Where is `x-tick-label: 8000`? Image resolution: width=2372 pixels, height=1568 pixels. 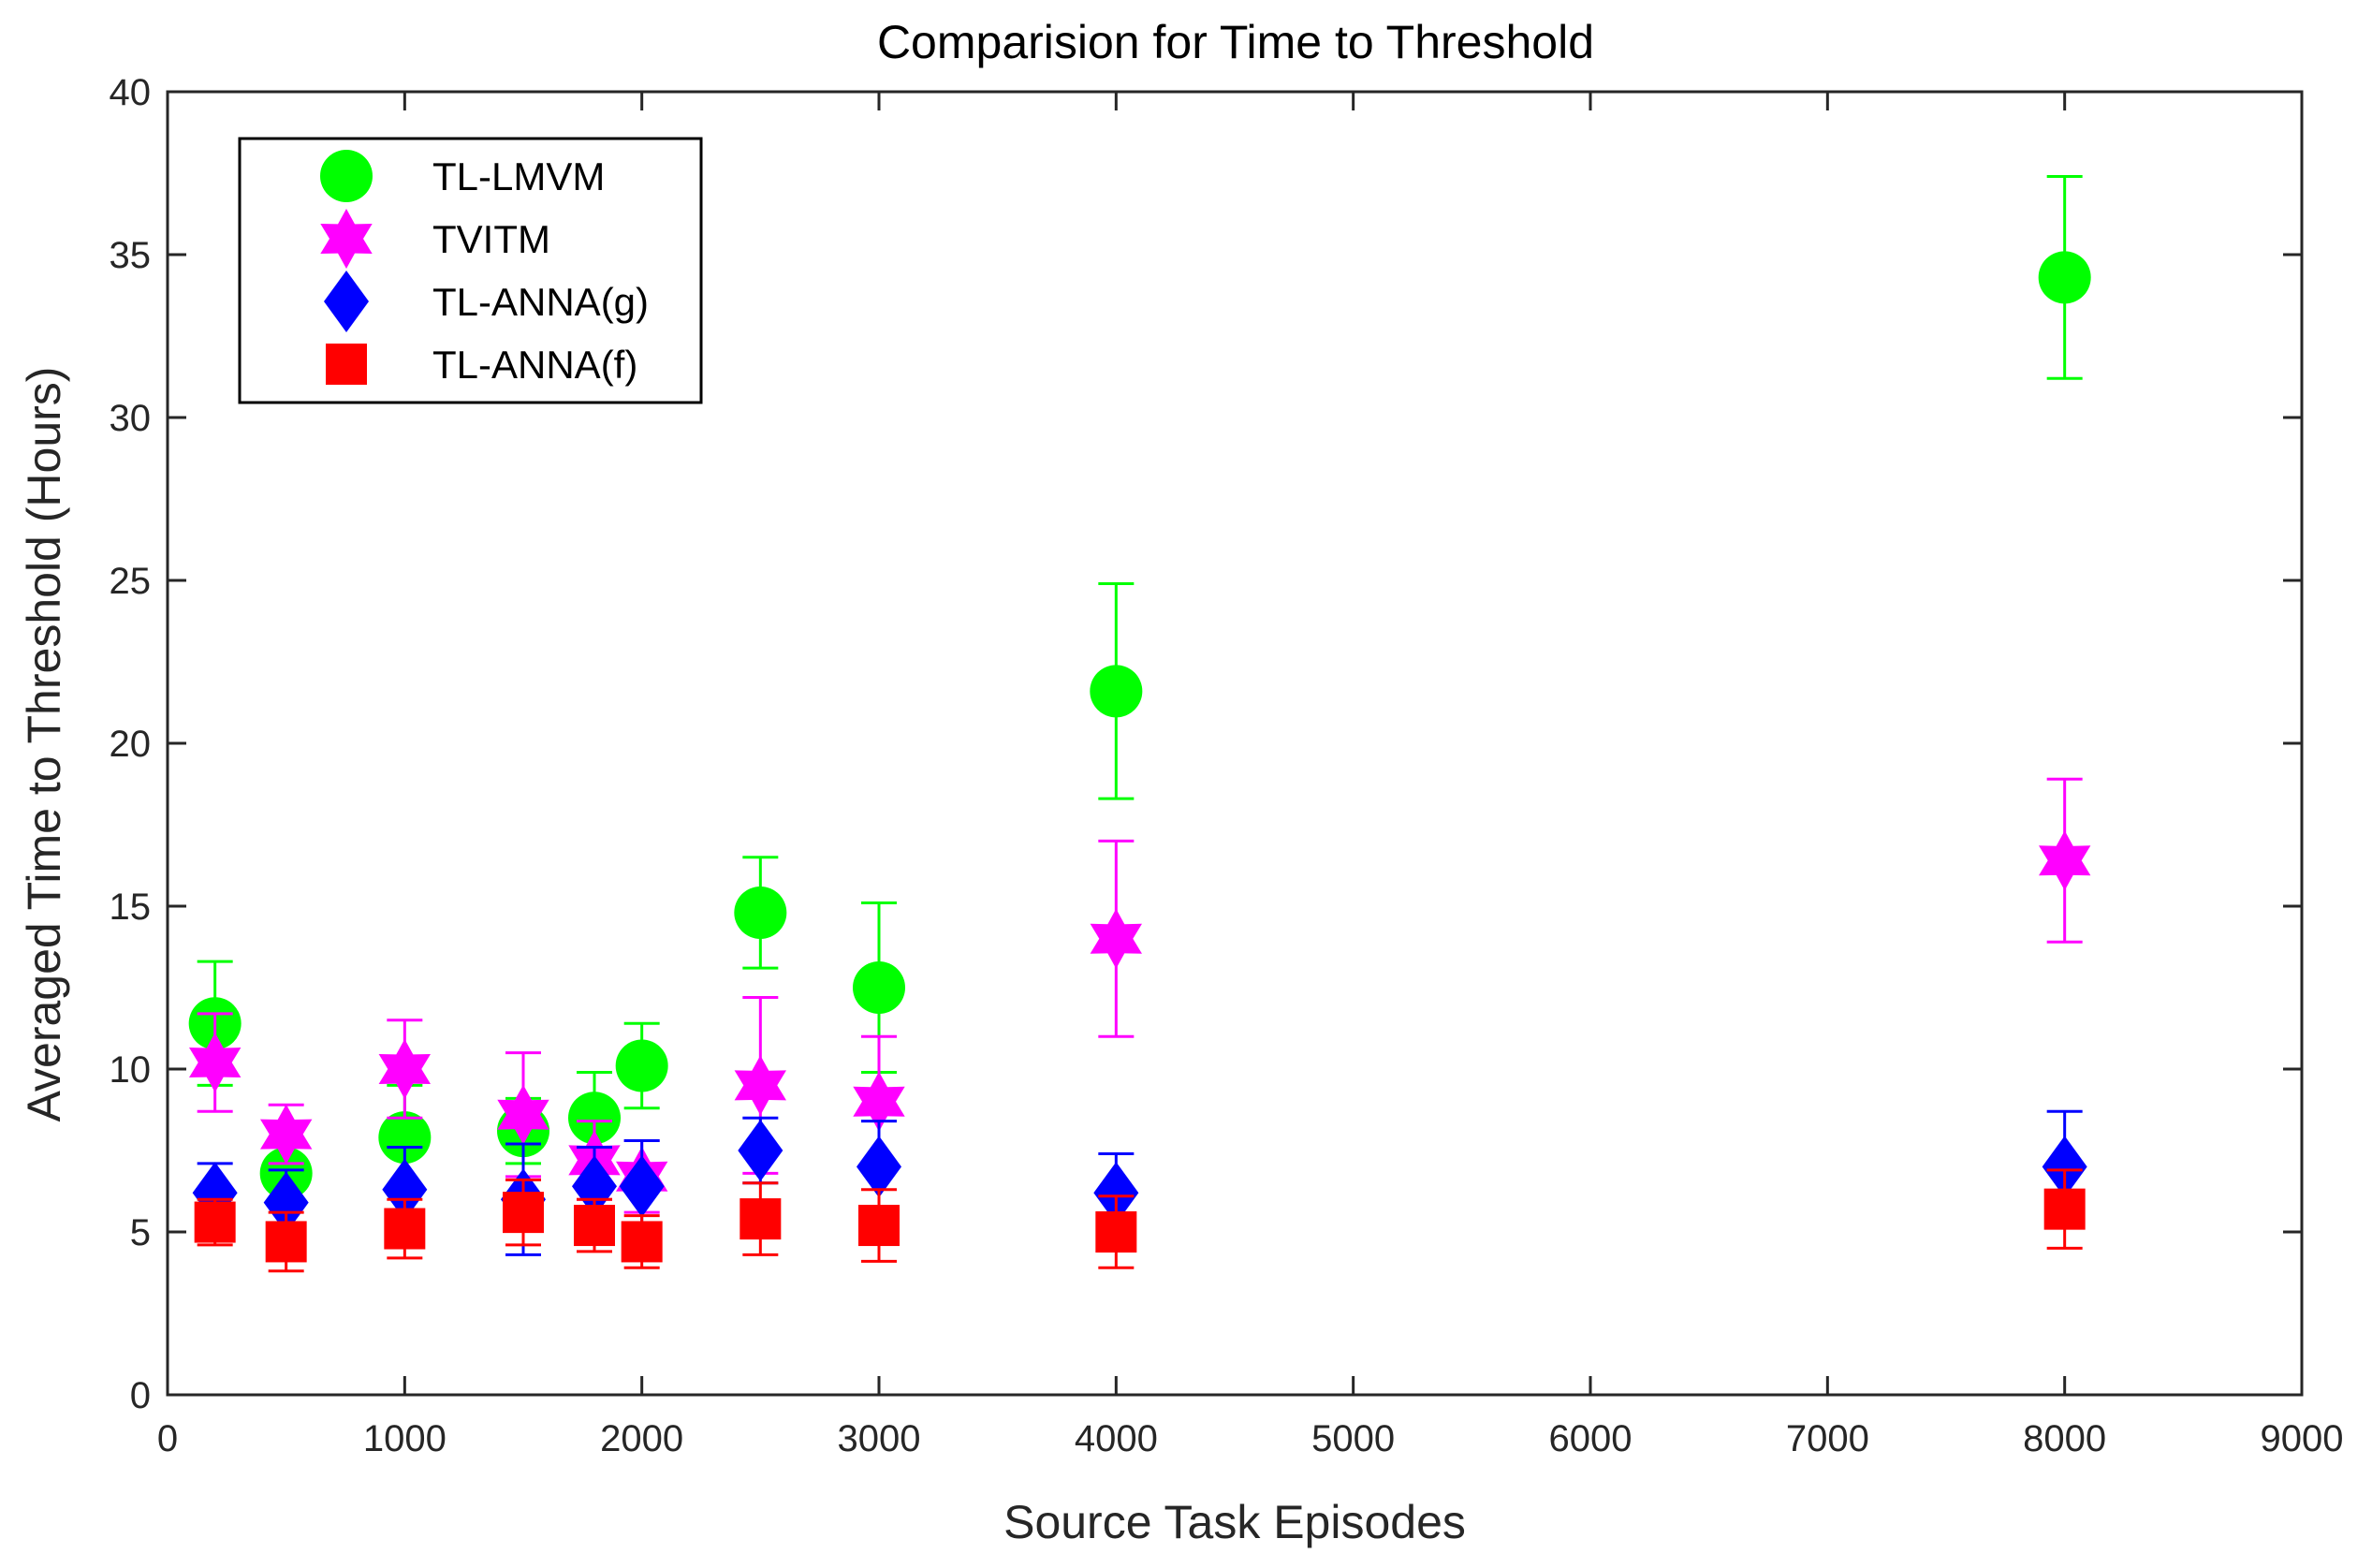 x-tick-label: 8000 is located at coordinates (2065, 1439).